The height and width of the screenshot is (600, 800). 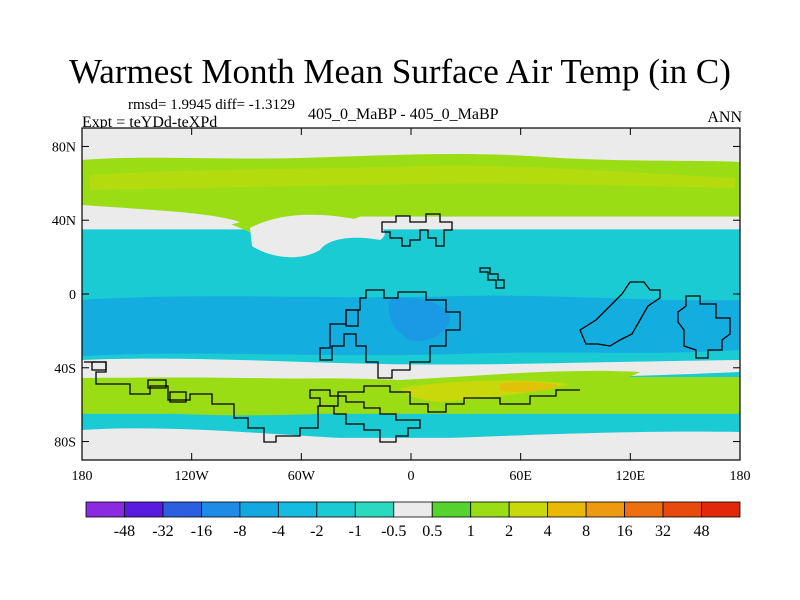 What do you see at coordinates (124, 531) in the screenshot?
I see `colorbar-label-0: -48` at bounding box center [124, 531].